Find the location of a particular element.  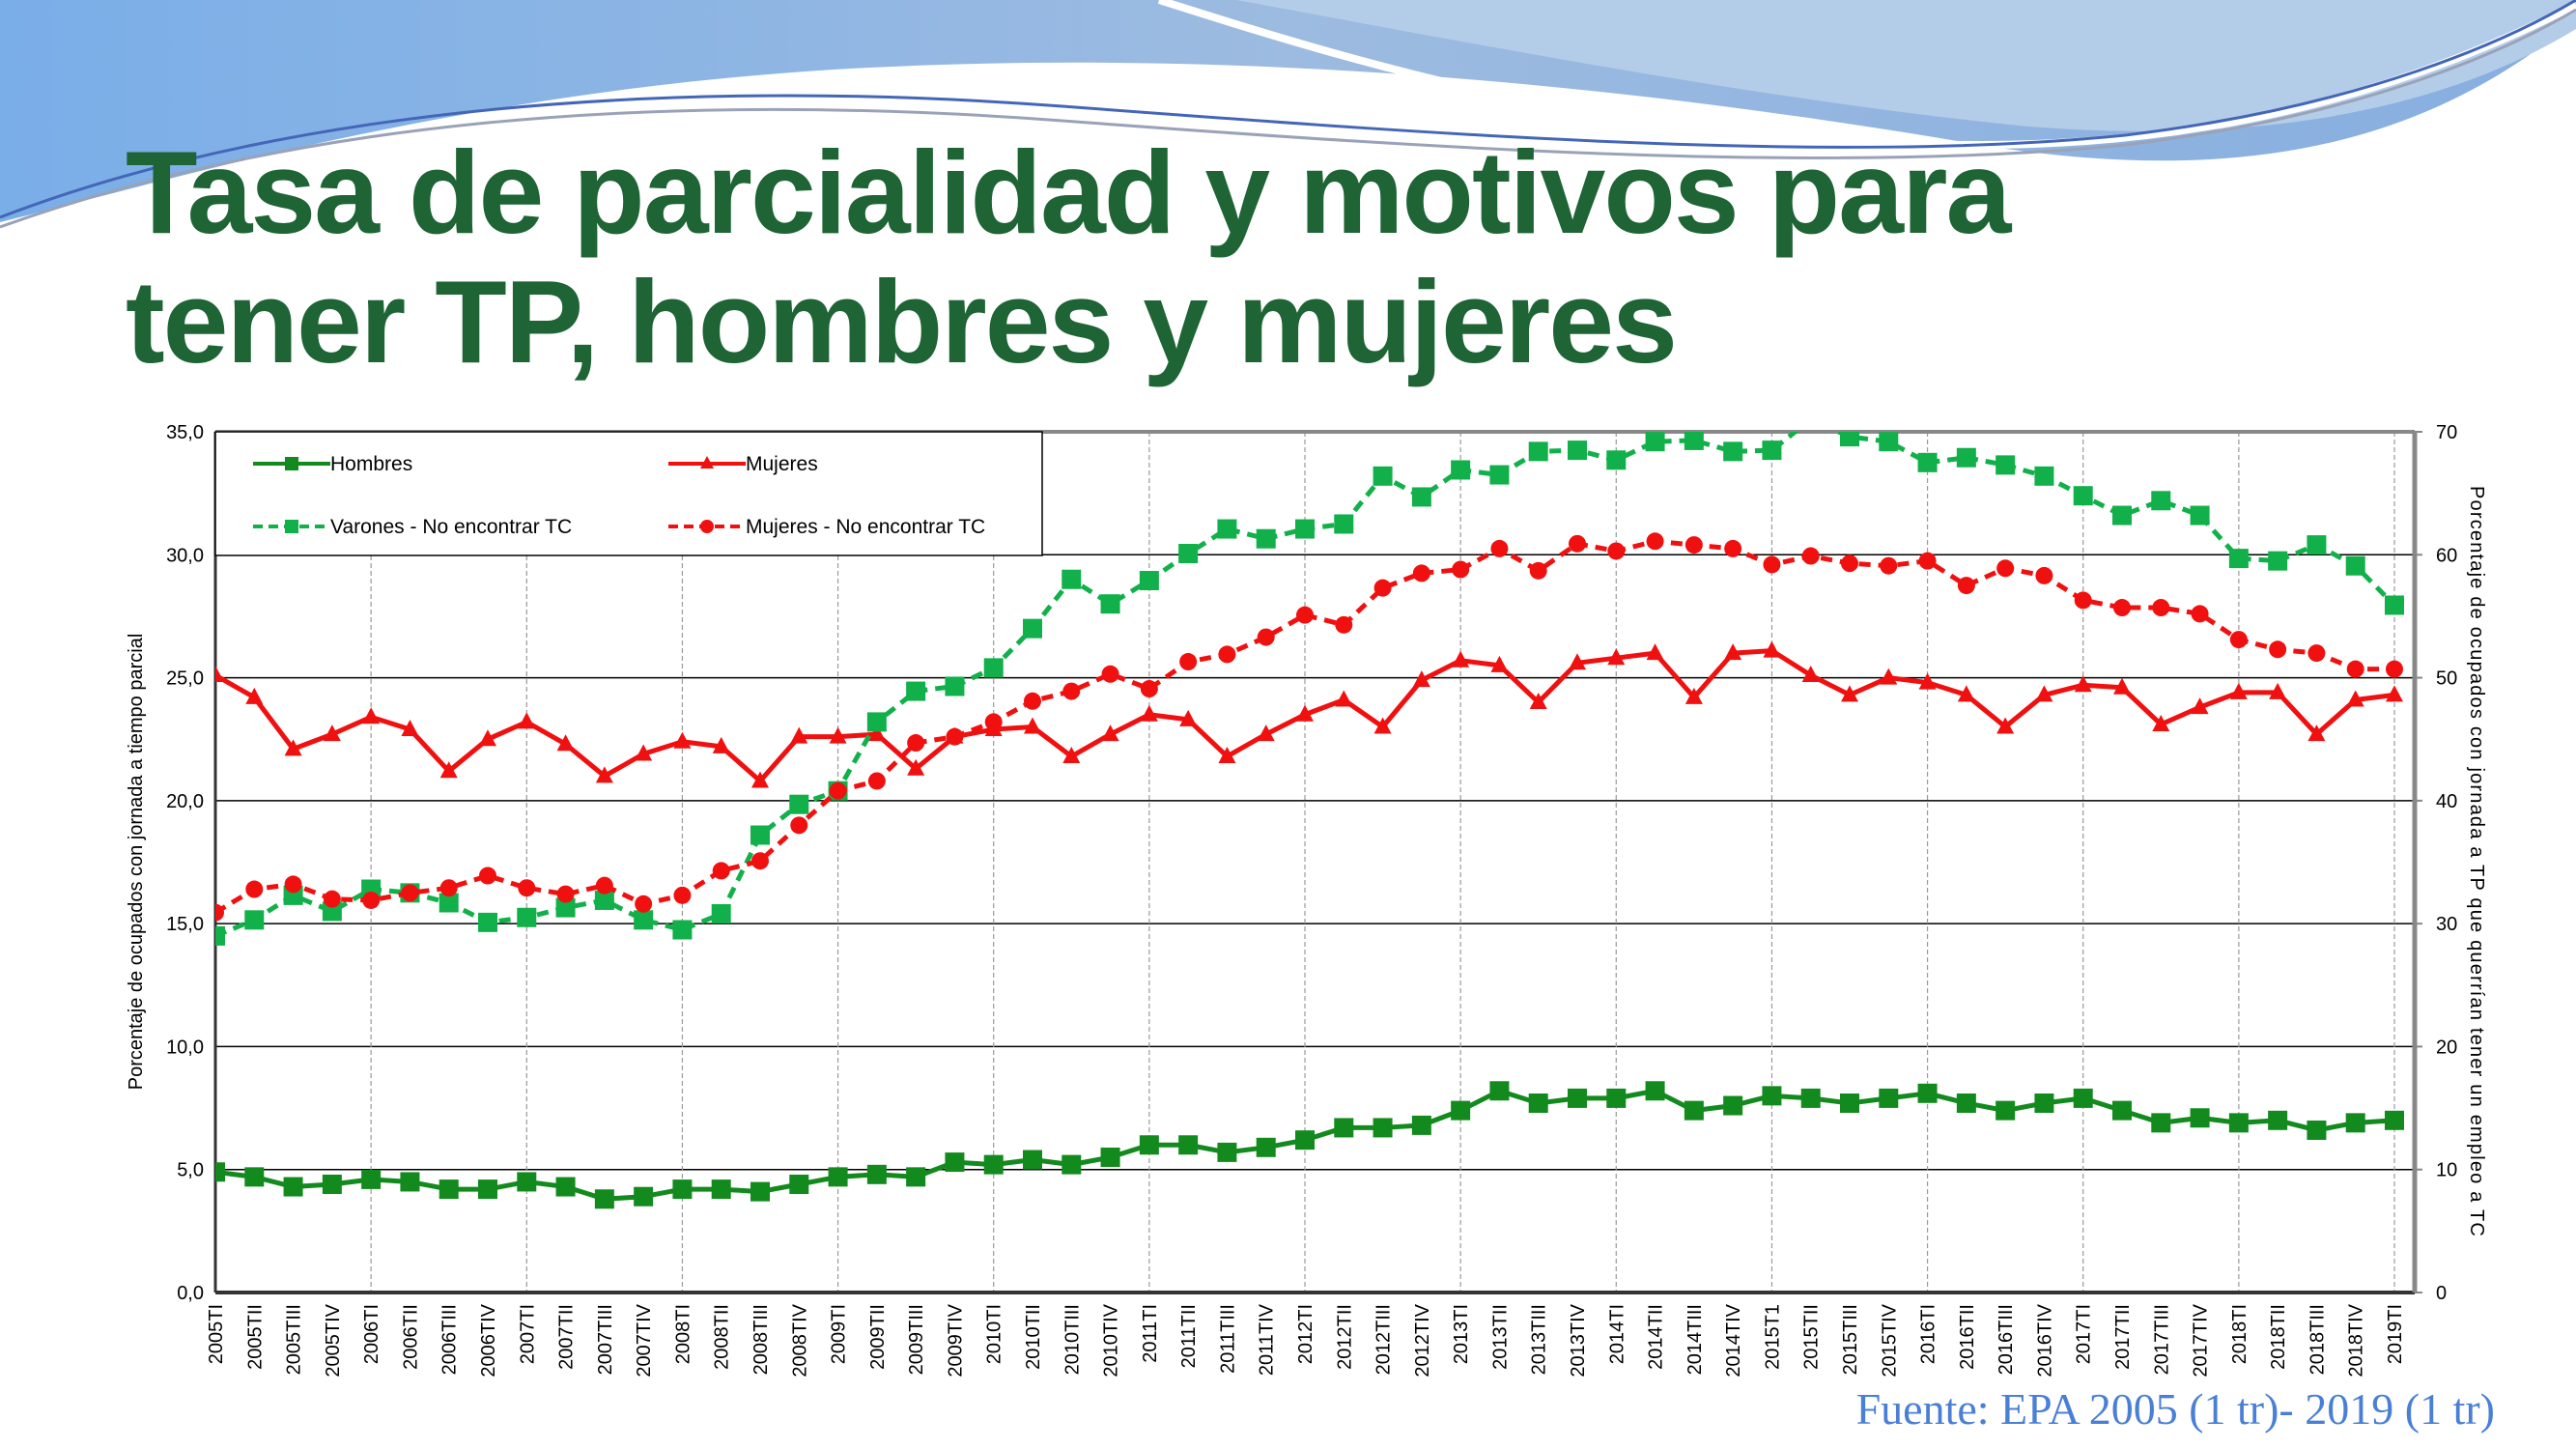

x-tick-label: 2017TI is located at coordinates (2084, 1334).